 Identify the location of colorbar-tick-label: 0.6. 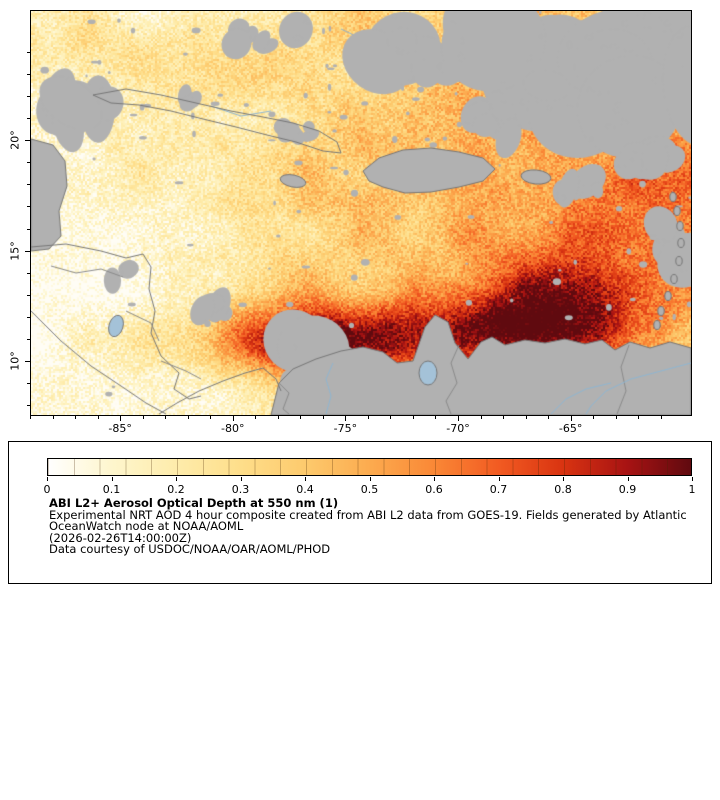
(434, 489).